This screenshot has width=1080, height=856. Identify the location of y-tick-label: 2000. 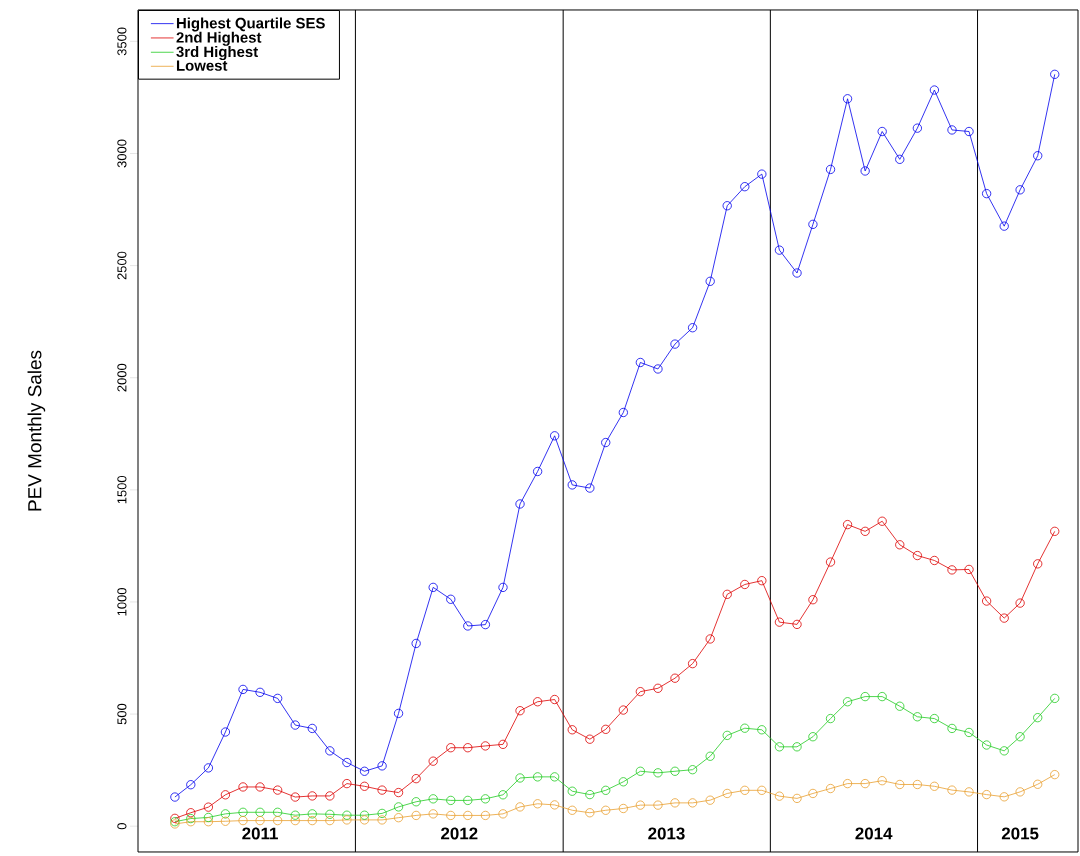
(122, 377).